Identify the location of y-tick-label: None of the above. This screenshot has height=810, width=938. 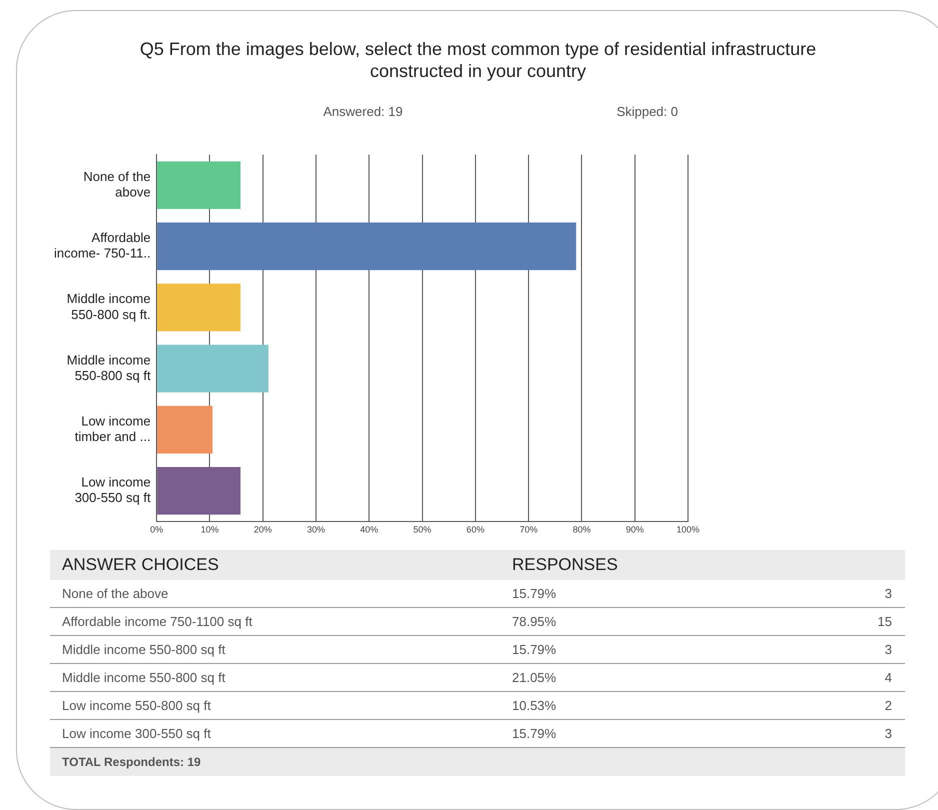
(117, 184).